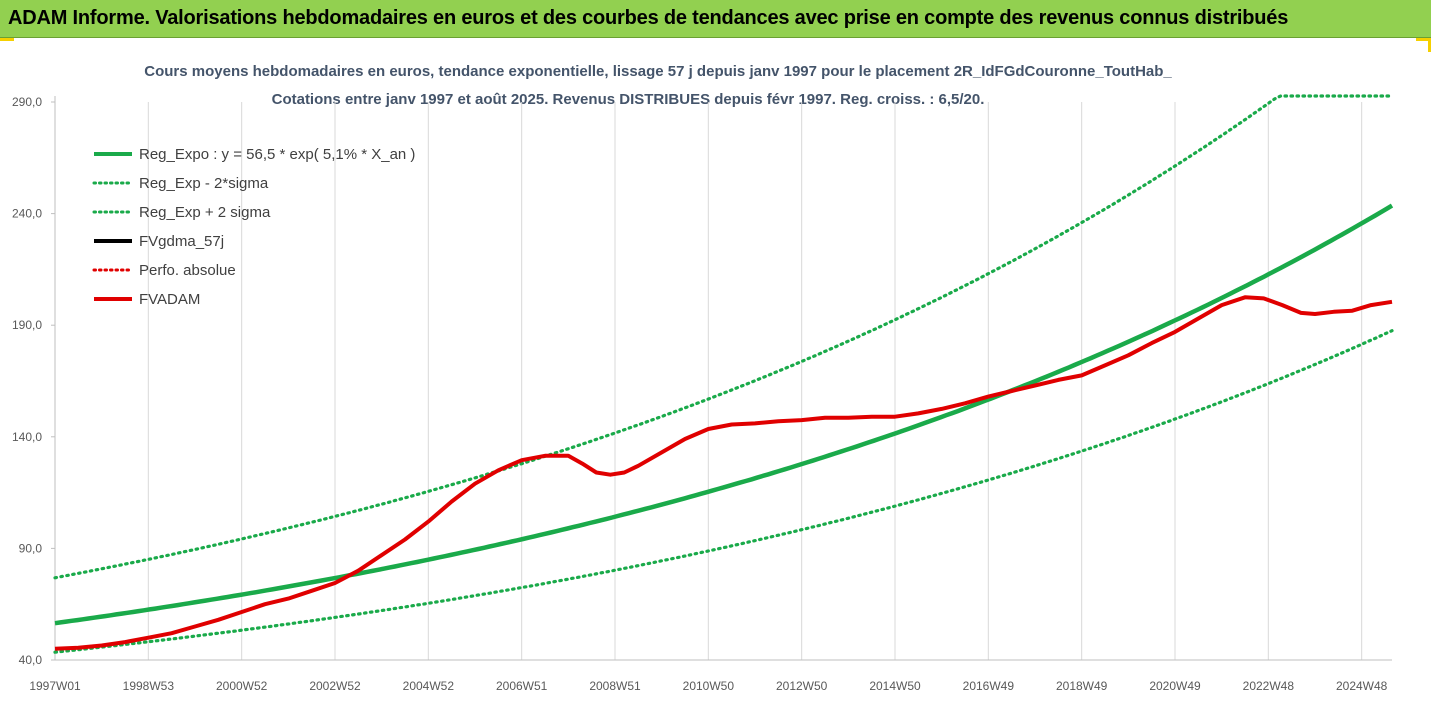  I want to click on legend-label: Reg_Exp + 2 sigma, so click(205, 212).